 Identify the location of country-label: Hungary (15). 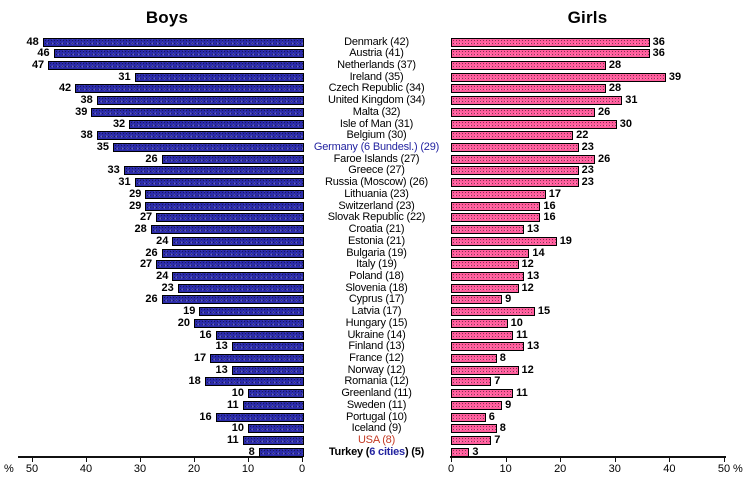
(376, 322).